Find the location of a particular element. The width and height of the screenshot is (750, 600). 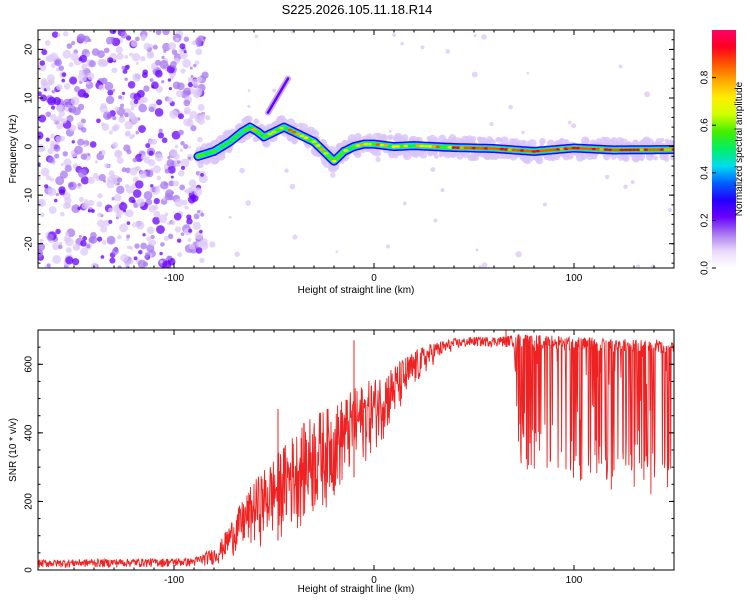

y-tick-label: 10 is located at coordinates (29, 98).